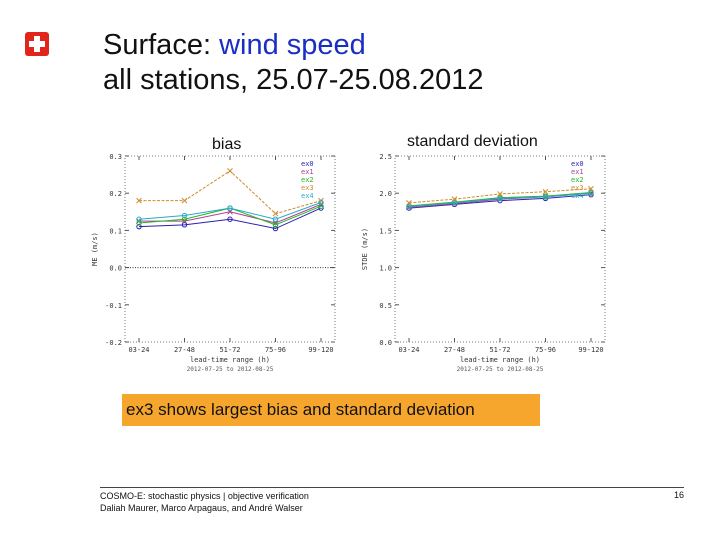 The height and width of the screenshot is (540, 720). I want to click on y-axis-label: ME (m/s), so click(95, 249).